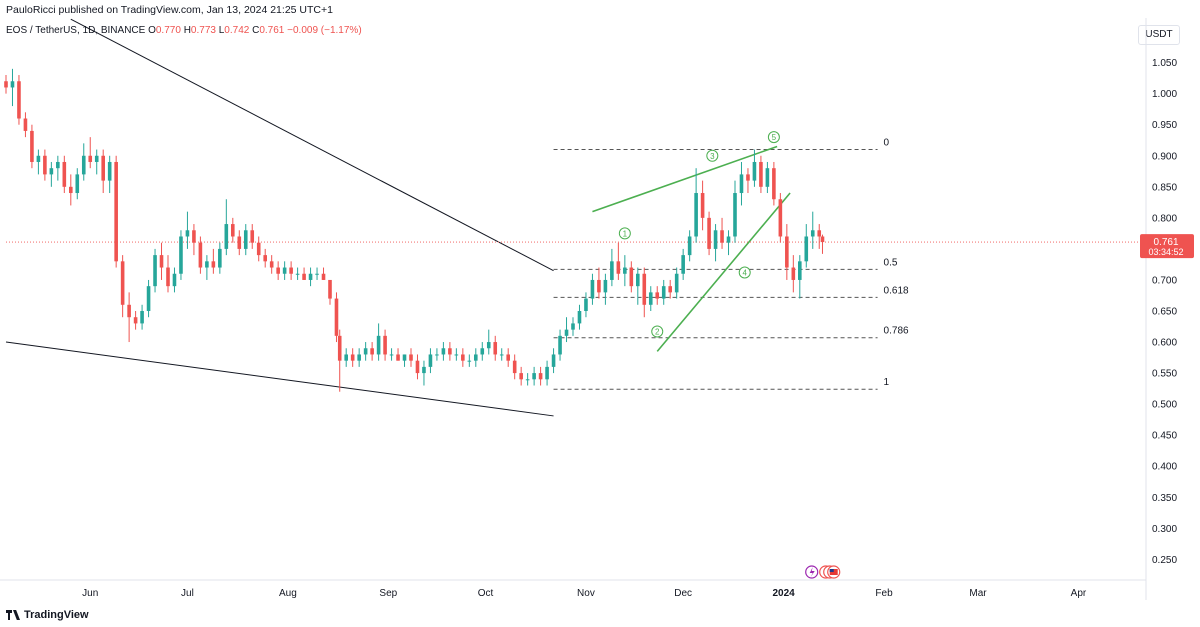 The image size is (1200, 627). Describe the element at coordinates (187, 593) in the screenshot. I see `x-tick-label: Jul` at that location.